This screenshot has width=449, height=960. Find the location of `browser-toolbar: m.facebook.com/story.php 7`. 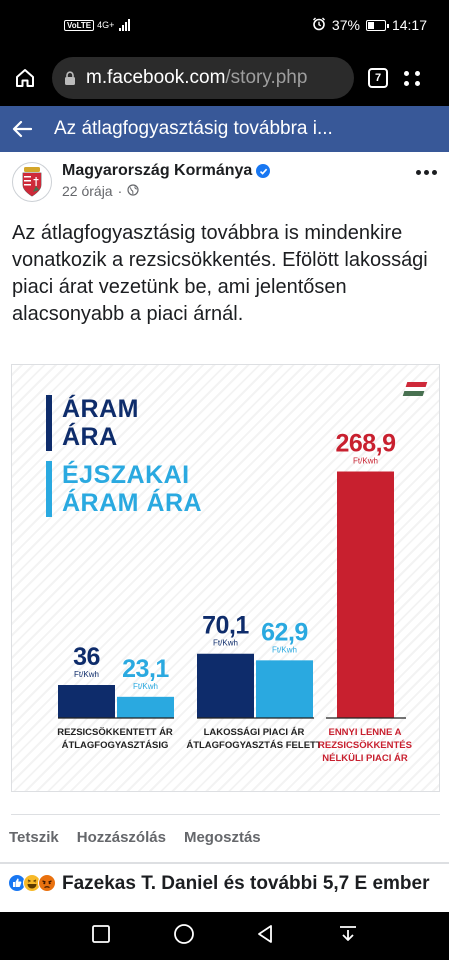

browser-toolbar: m.facebook.com/story.php 7 is located at coordinates (224, 78).